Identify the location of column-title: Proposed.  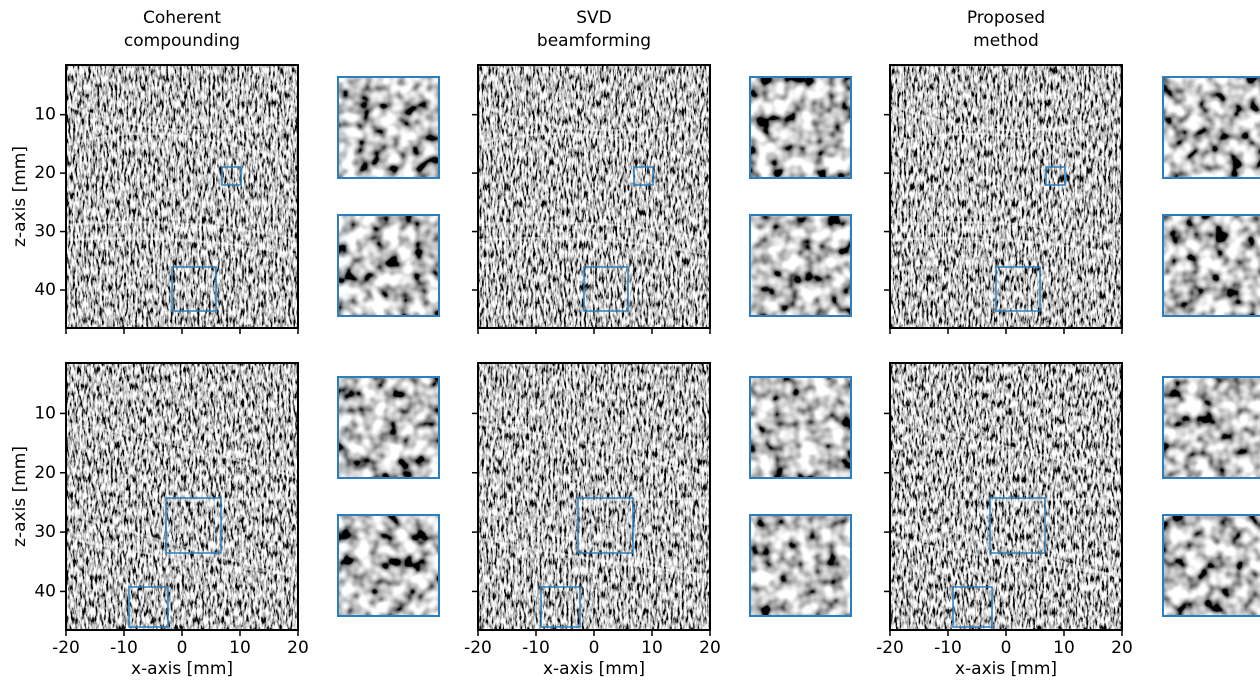
(1006, 18).